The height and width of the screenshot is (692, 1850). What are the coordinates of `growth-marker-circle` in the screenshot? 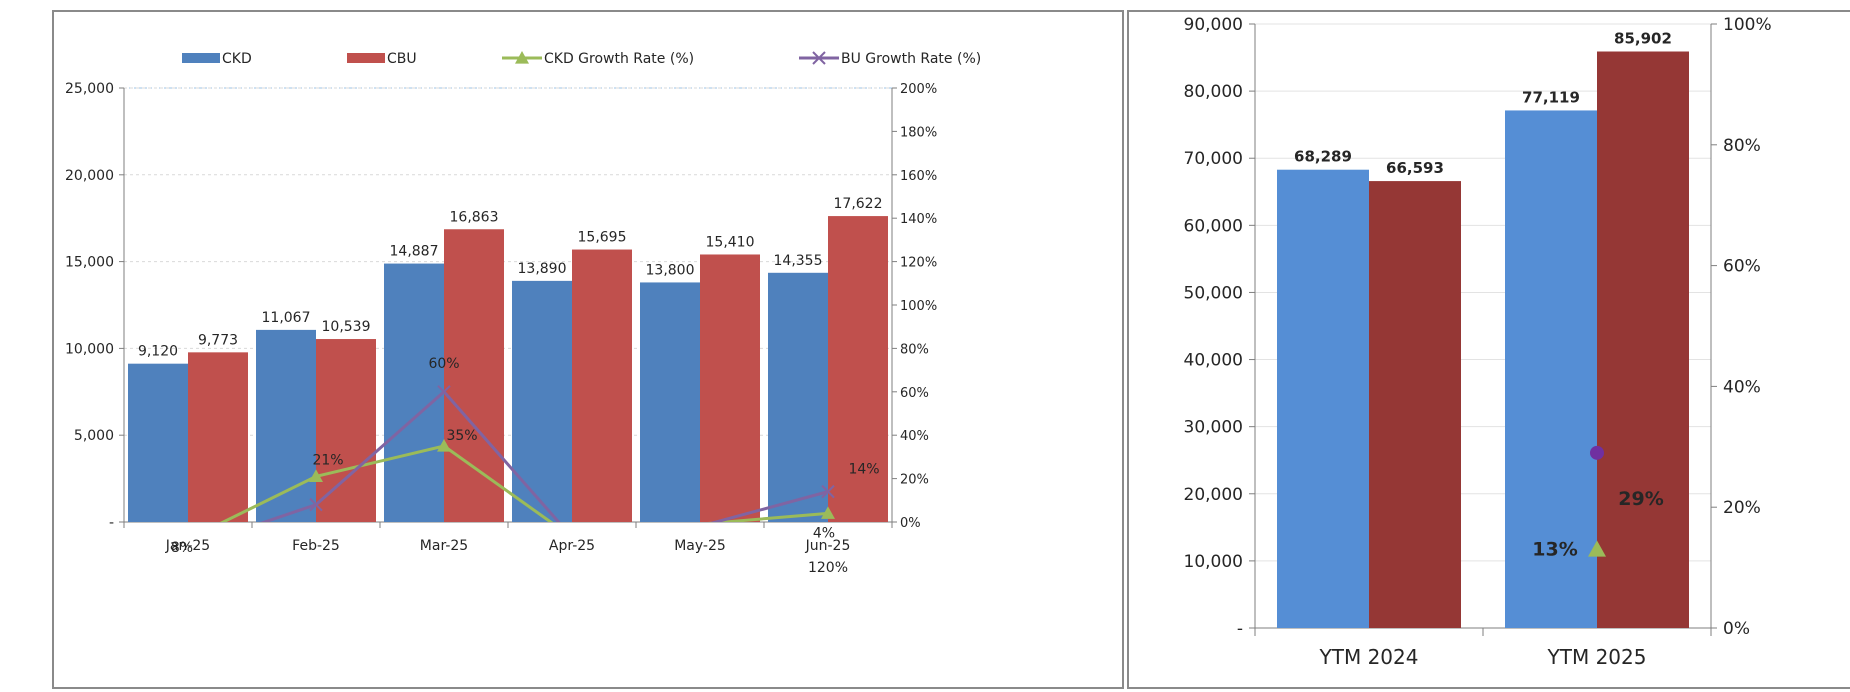 It's located at (1597, 452).